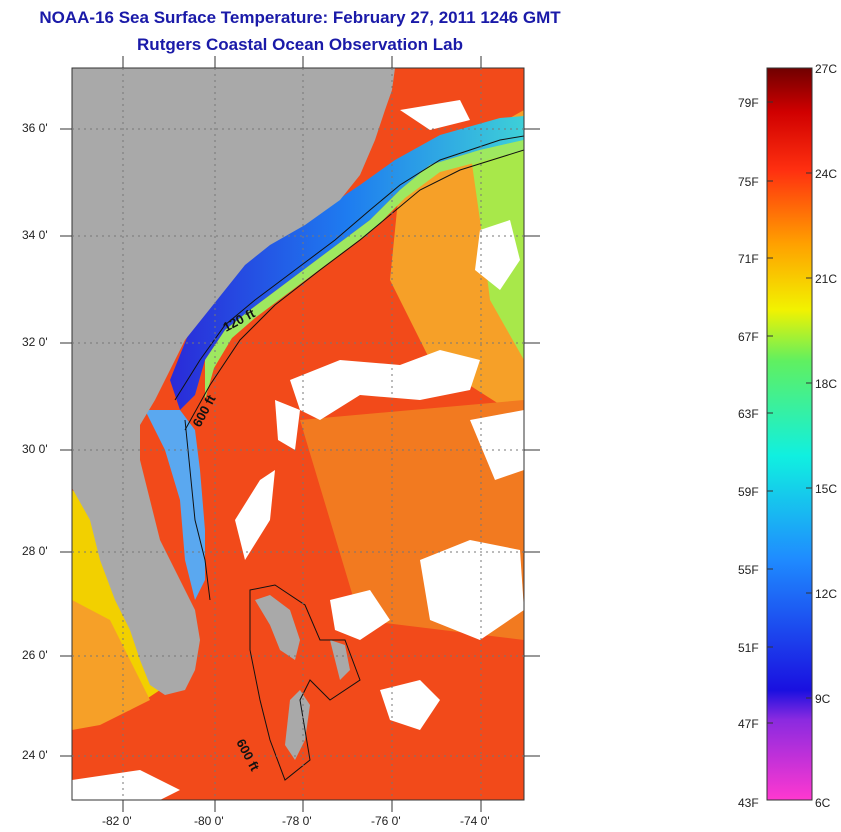 The width and height of the screenshot is (841, 832). I want to click on colorbar-celsius-label: 27C, so click(826, 69).